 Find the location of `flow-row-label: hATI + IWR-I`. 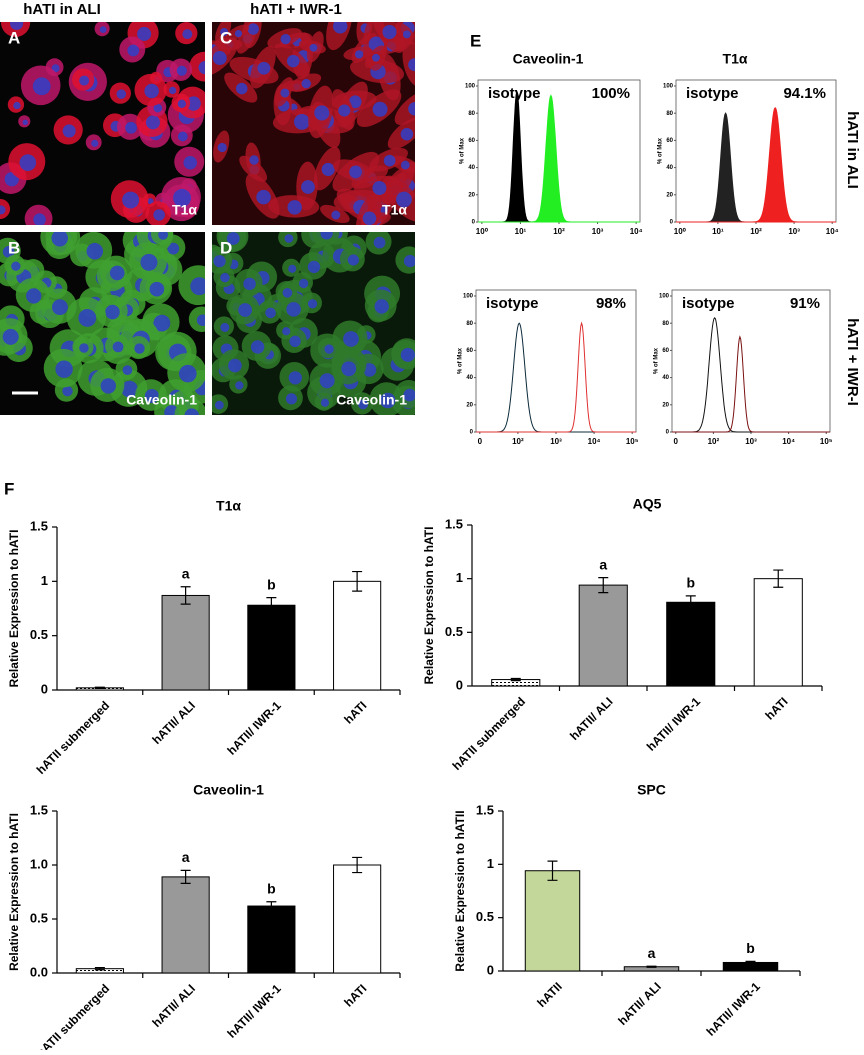

flow-row-label: hATI + IWR-I is located at coordinates (852, 362).